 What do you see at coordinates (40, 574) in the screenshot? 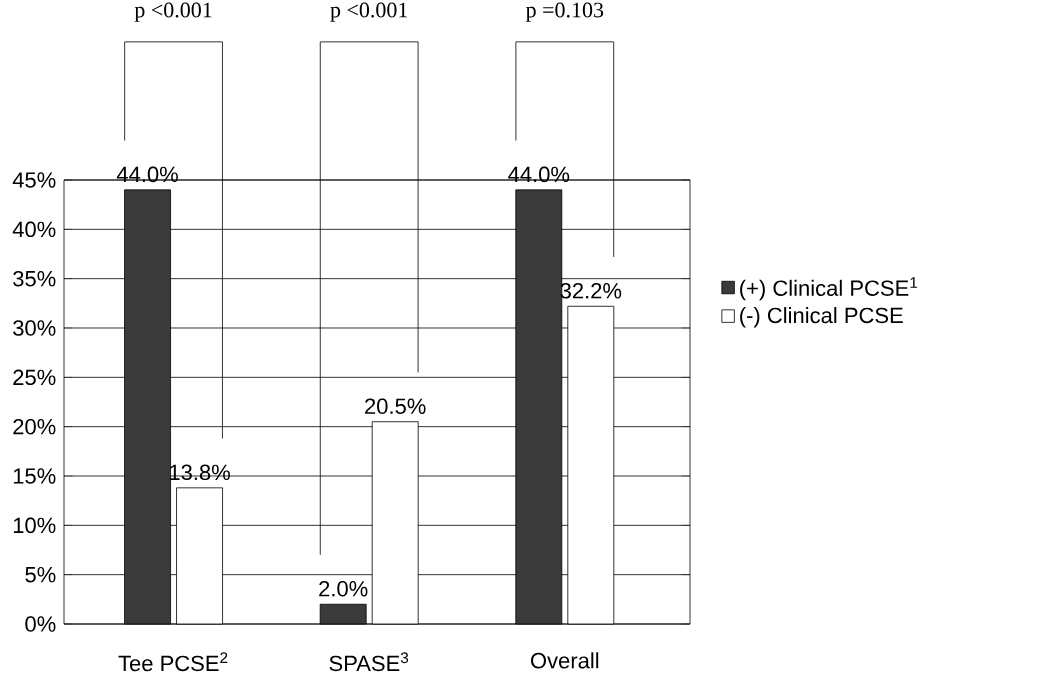
I see `y-tick-label: 5%` at bounding box center [40, 574].